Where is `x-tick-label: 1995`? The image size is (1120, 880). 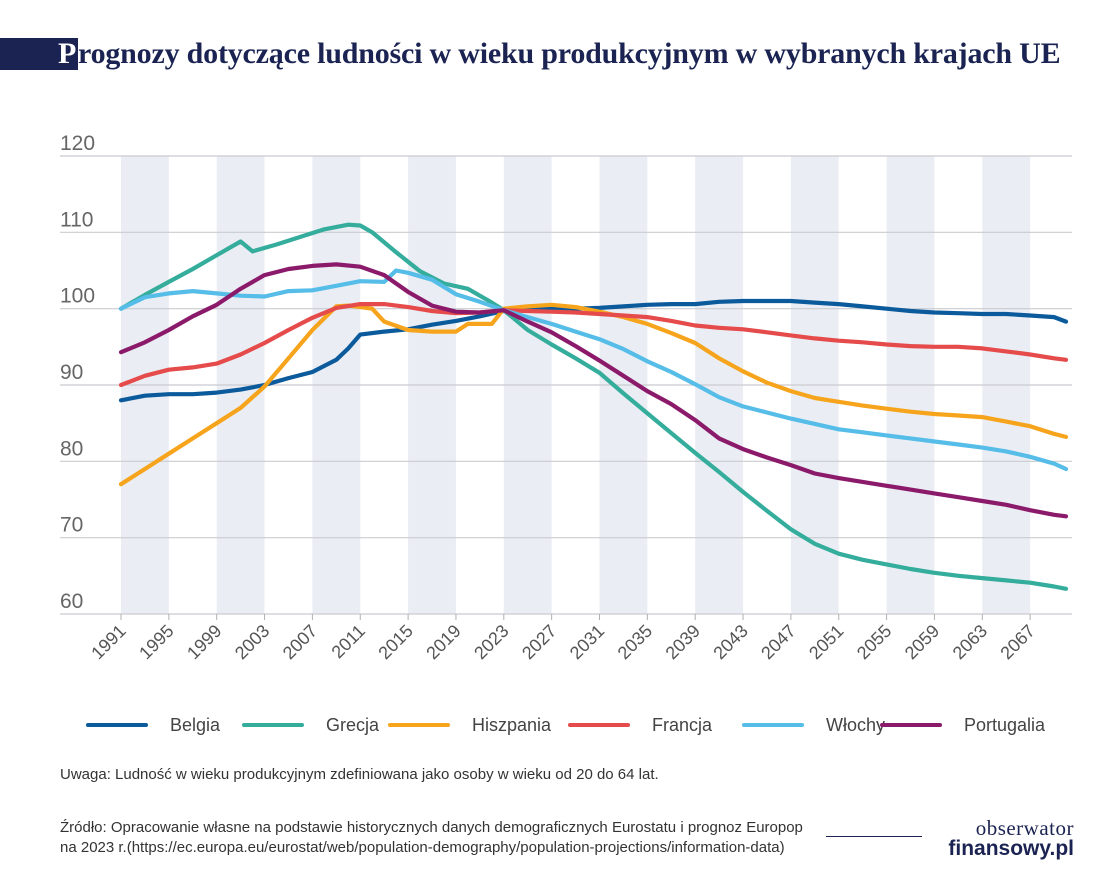
x-tick-label: 1995 is located at coordinates (156, 642).